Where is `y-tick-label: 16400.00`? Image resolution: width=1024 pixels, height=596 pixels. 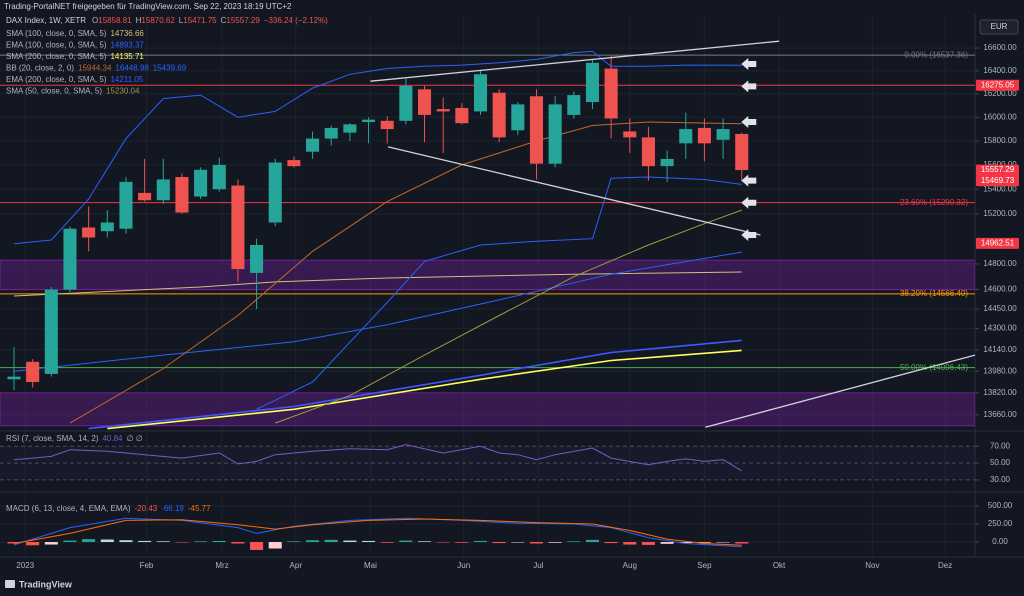
y-tick-label: 16400.00 is located at coordinates (1000, 70).